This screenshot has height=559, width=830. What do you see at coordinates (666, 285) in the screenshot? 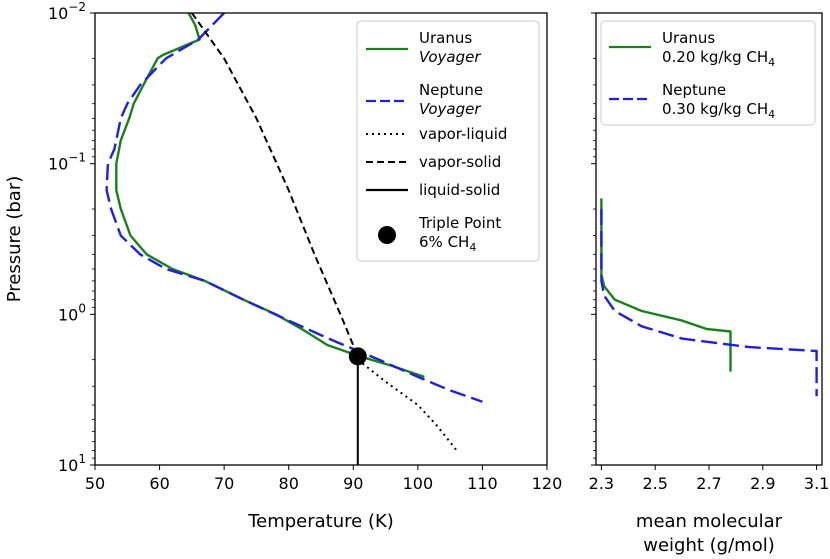
I see `right-series-uranus` at bounding box center [666, 285].